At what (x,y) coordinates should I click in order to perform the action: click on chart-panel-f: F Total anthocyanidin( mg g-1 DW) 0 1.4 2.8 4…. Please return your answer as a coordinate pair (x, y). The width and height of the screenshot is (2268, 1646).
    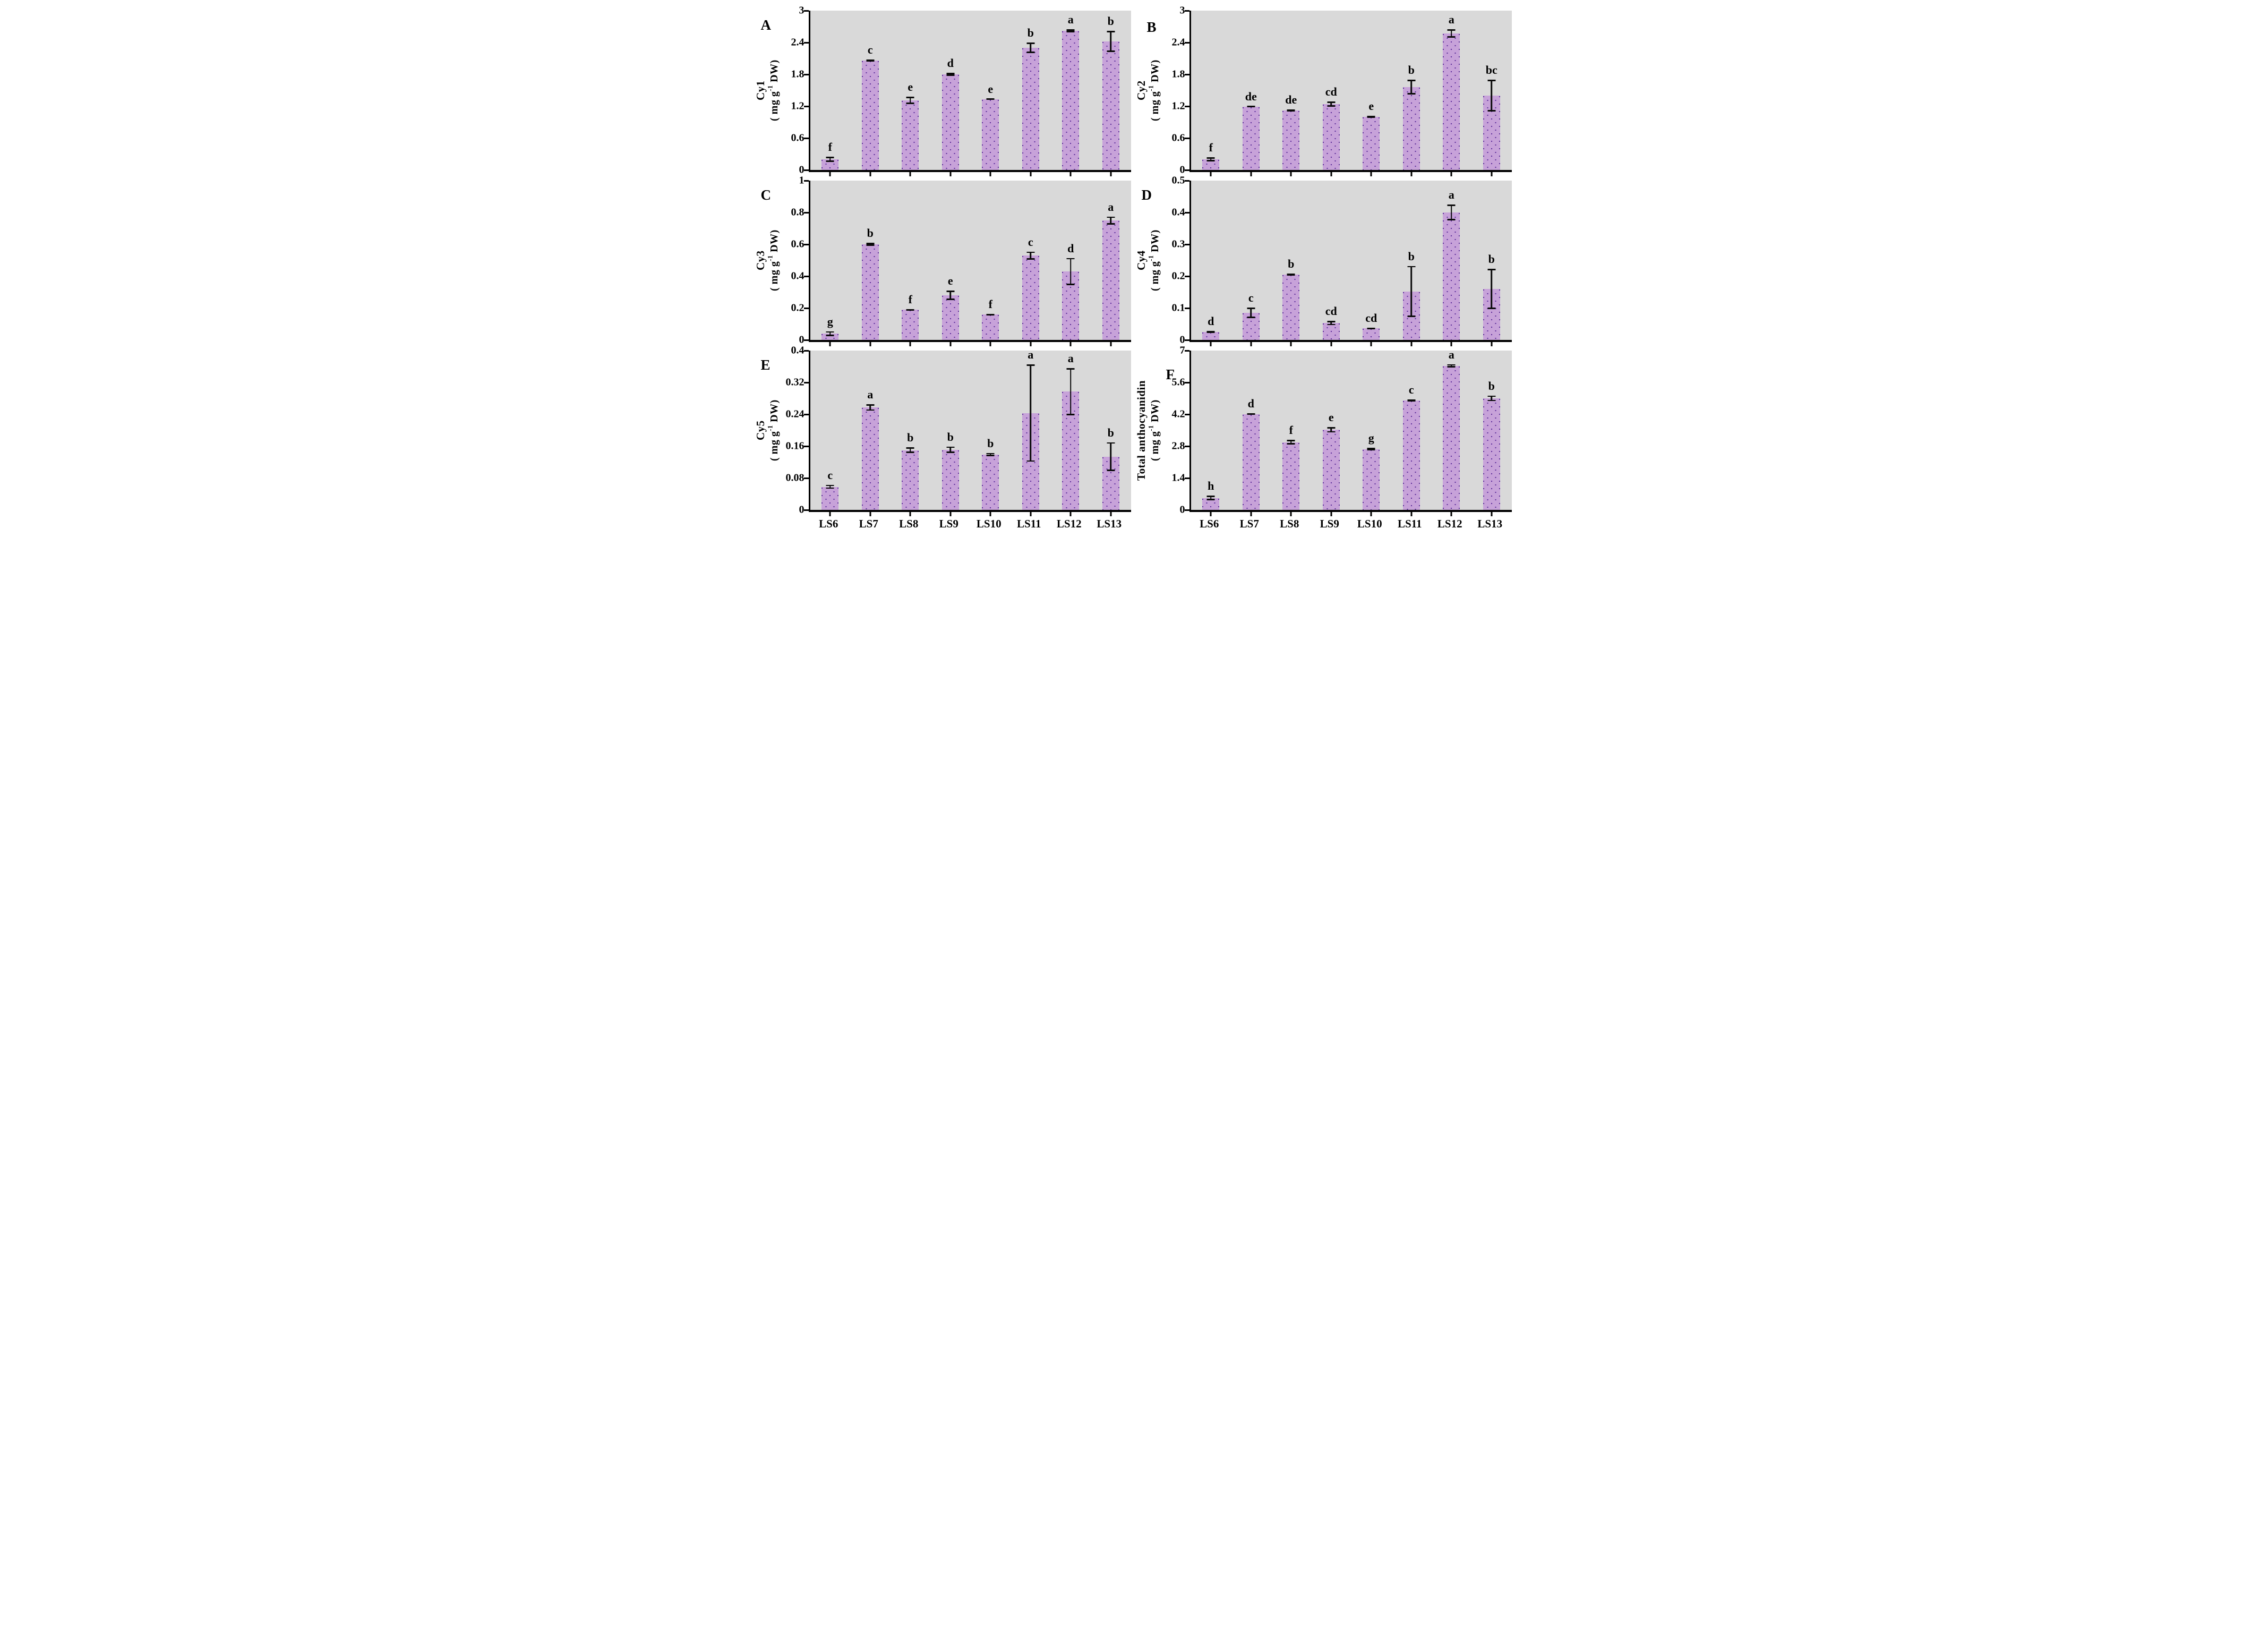
    Looking at the image, I should click on (1324, 438).